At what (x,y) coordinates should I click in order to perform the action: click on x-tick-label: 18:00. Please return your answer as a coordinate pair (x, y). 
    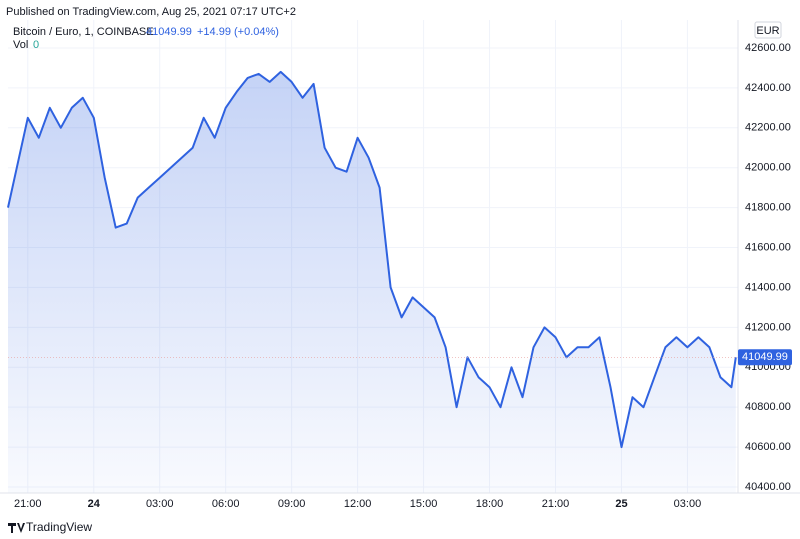
    Looking at the image, I should click on (490, 504).